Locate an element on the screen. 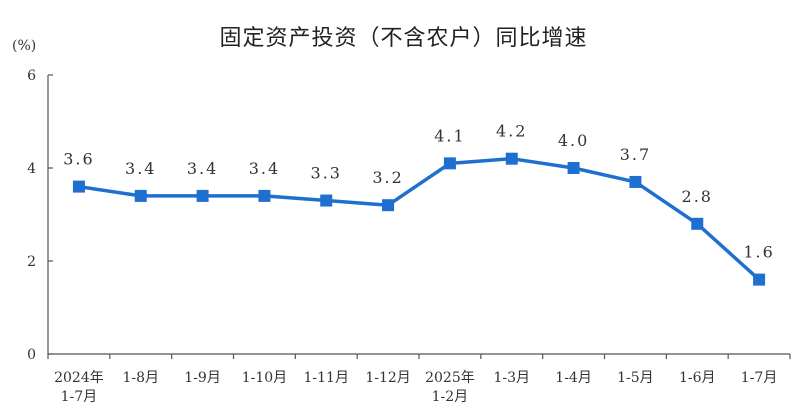 The height and width of the screenshot is (414, 807). x-tick-label: 1-10月 is located at coordinates (264, 378).